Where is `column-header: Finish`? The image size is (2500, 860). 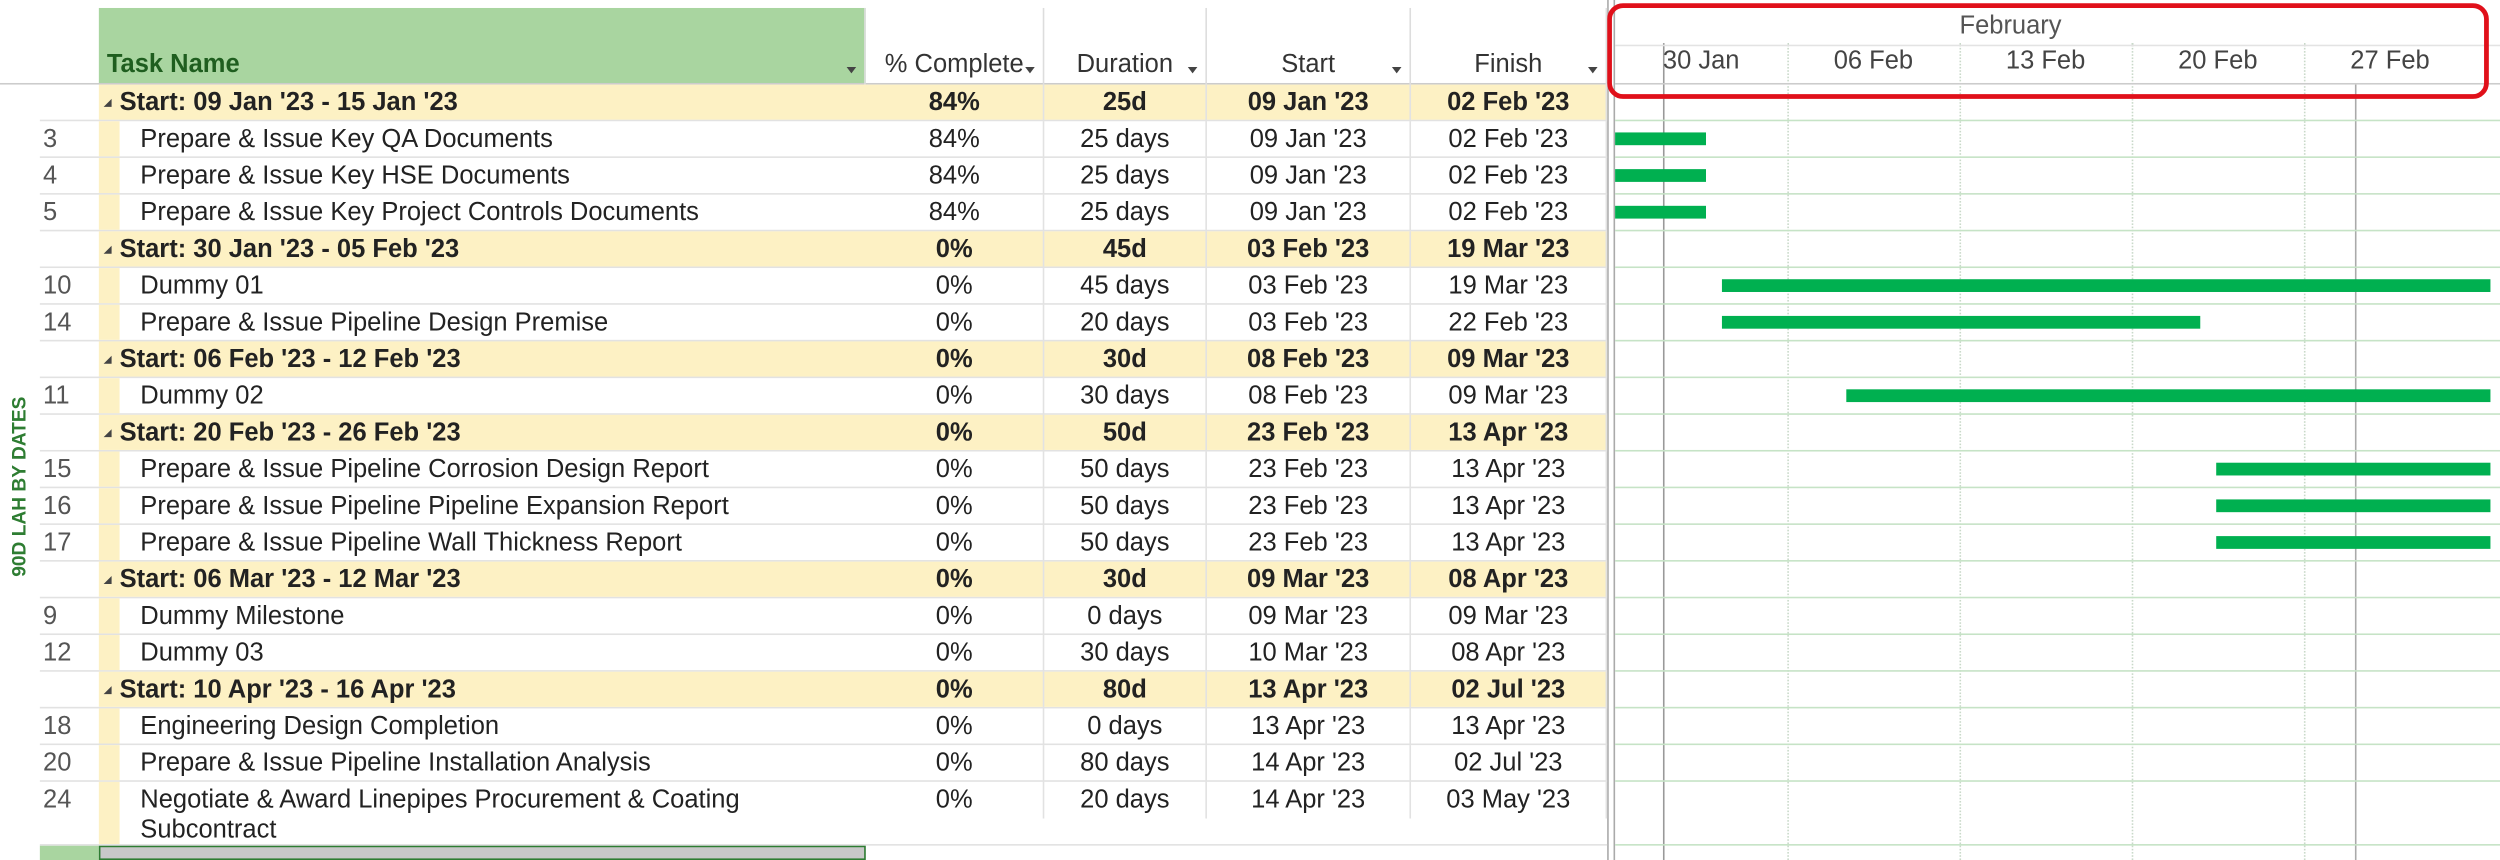 column-header: Finish is located at coordinates (1509, 46).